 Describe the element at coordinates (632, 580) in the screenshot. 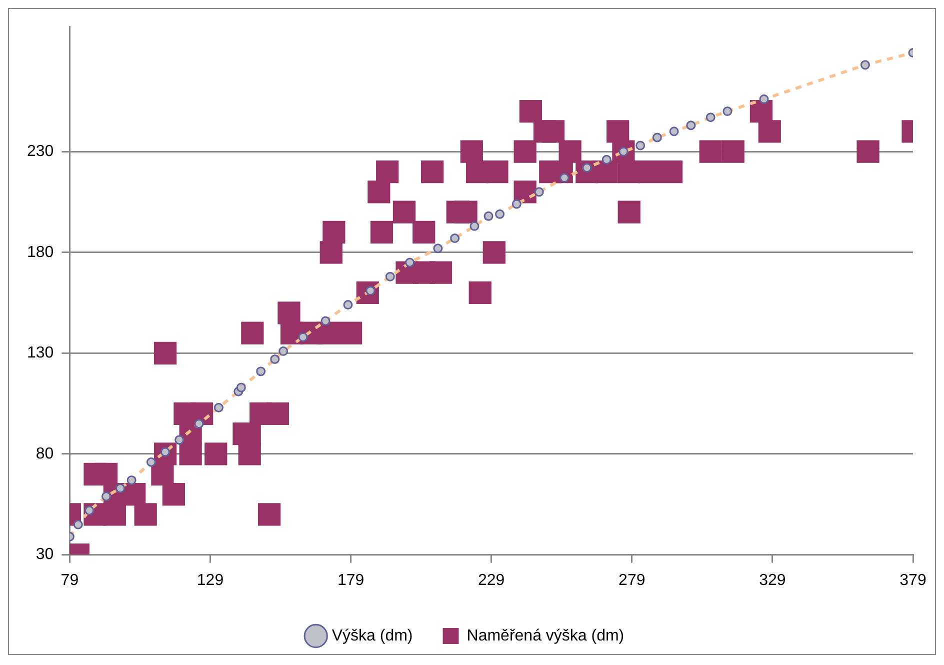

I see `x-tick-label: 279` at that location.